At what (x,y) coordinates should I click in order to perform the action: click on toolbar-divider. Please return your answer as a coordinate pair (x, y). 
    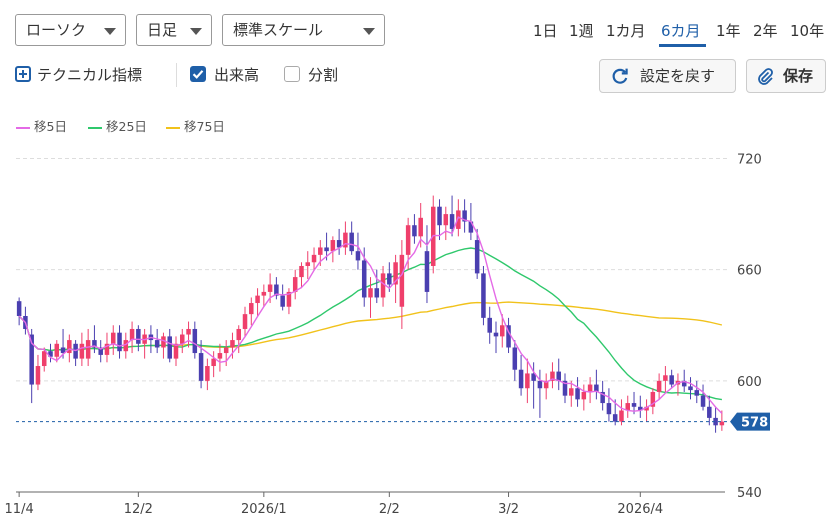
    Looking at the image, I should click on (176, 75).